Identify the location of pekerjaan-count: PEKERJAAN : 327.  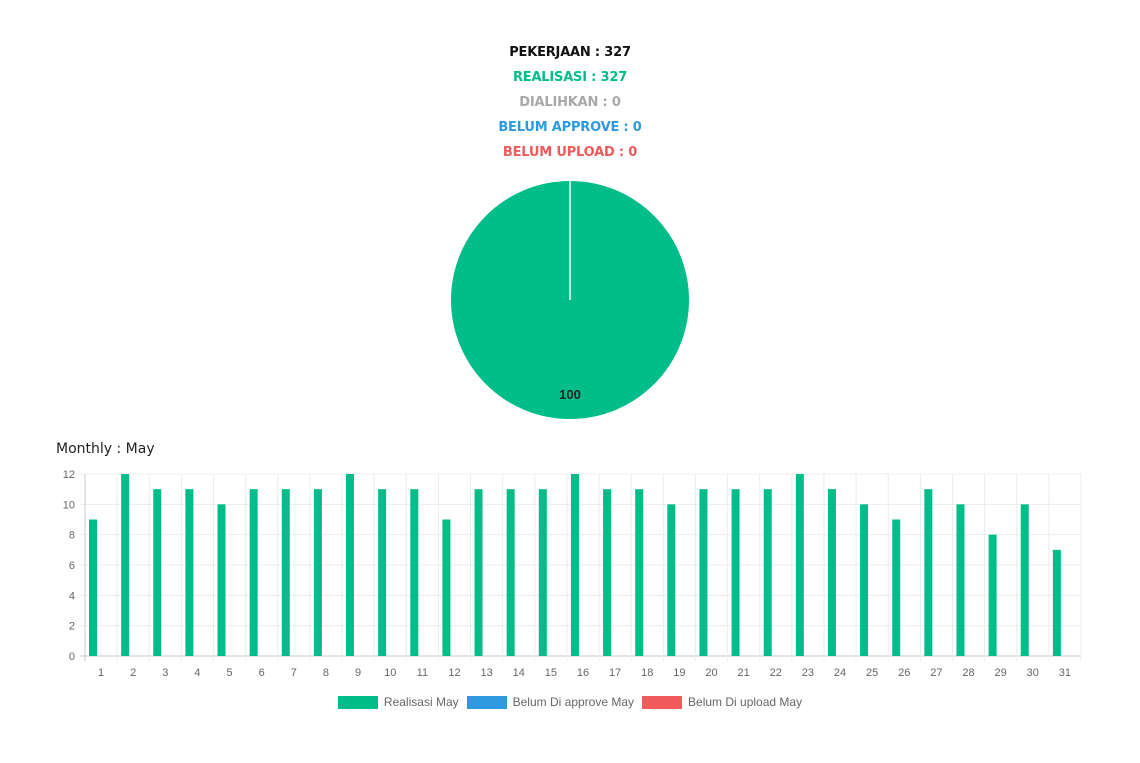
(570, 52).